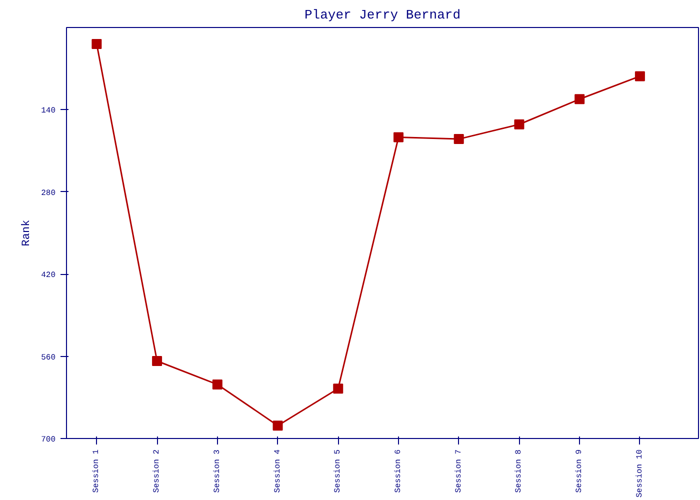 The image size is (700, 500). I want to click on y-tick-label: 140, so click(48, 111).